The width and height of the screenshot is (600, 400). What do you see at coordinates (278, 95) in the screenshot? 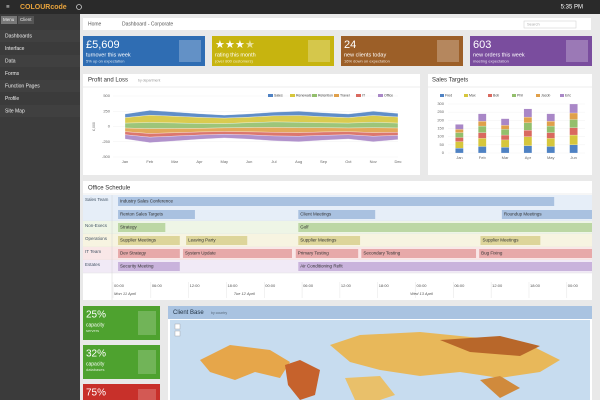
I see `legend-label: Sales` at bounding box center [278, 95].